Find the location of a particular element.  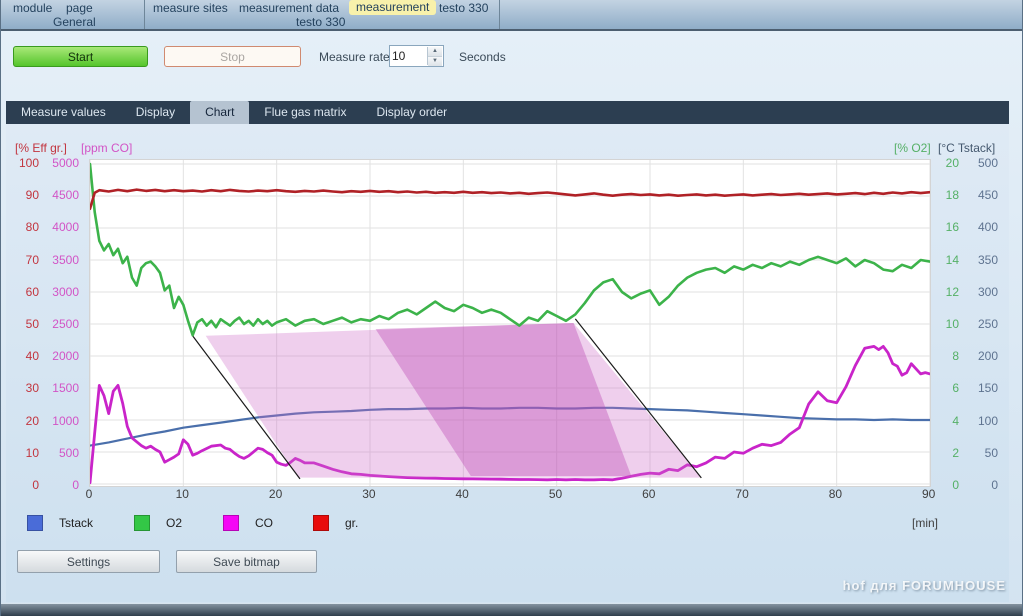

tick-label: 14 is located at coordinates (952, 259).